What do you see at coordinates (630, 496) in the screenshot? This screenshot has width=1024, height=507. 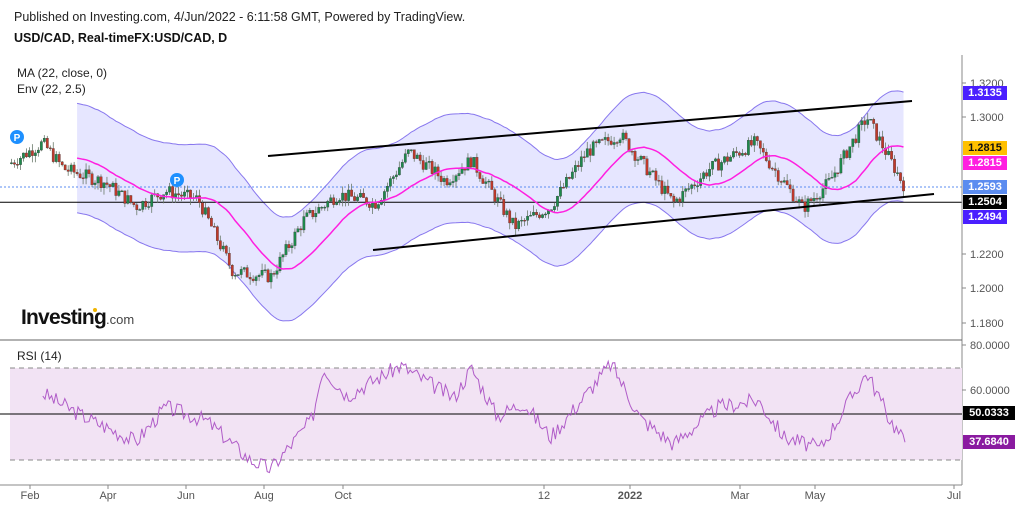 I see `time-tick-label: 2022` at bounding box center [630, 496].